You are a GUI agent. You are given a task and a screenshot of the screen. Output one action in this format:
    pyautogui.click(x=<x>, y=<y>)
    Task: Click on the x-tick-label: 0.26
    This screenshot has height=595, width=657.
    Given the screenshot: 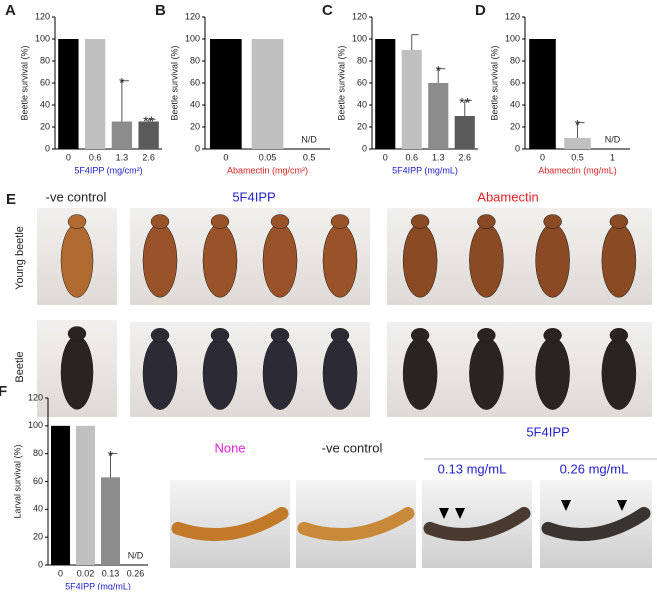 What is the action you would take?
    pyautogui.click(x=136, y=573)
    